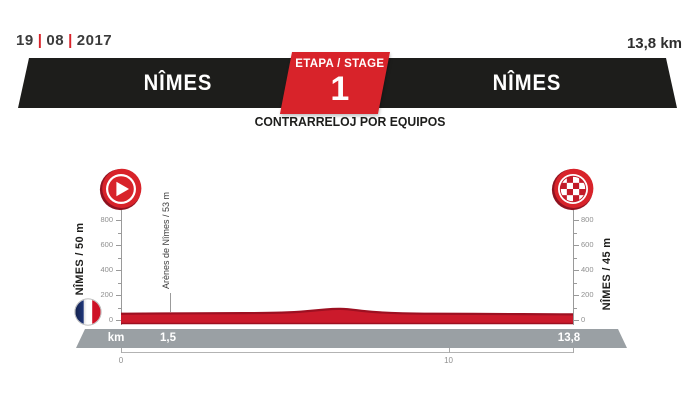 Image resolution: width=700 pixels, height=404 pixels. What do you see at coordinates (587, 219) in the screenshot?
I see `elevation-tick-label-right: 800` at bounding box center [587, 219].